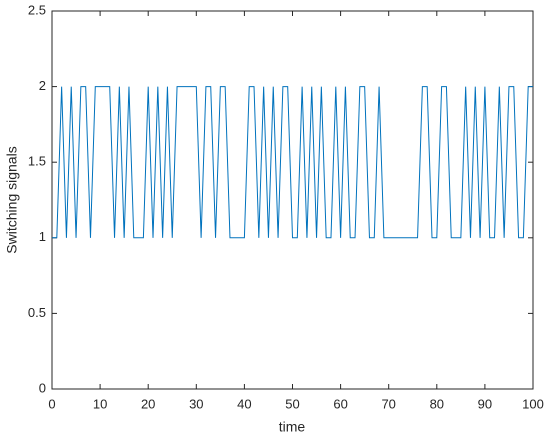 This screenshot has height=443, width=550. I want to click on x-tick-label: 90, so click(485, 403).